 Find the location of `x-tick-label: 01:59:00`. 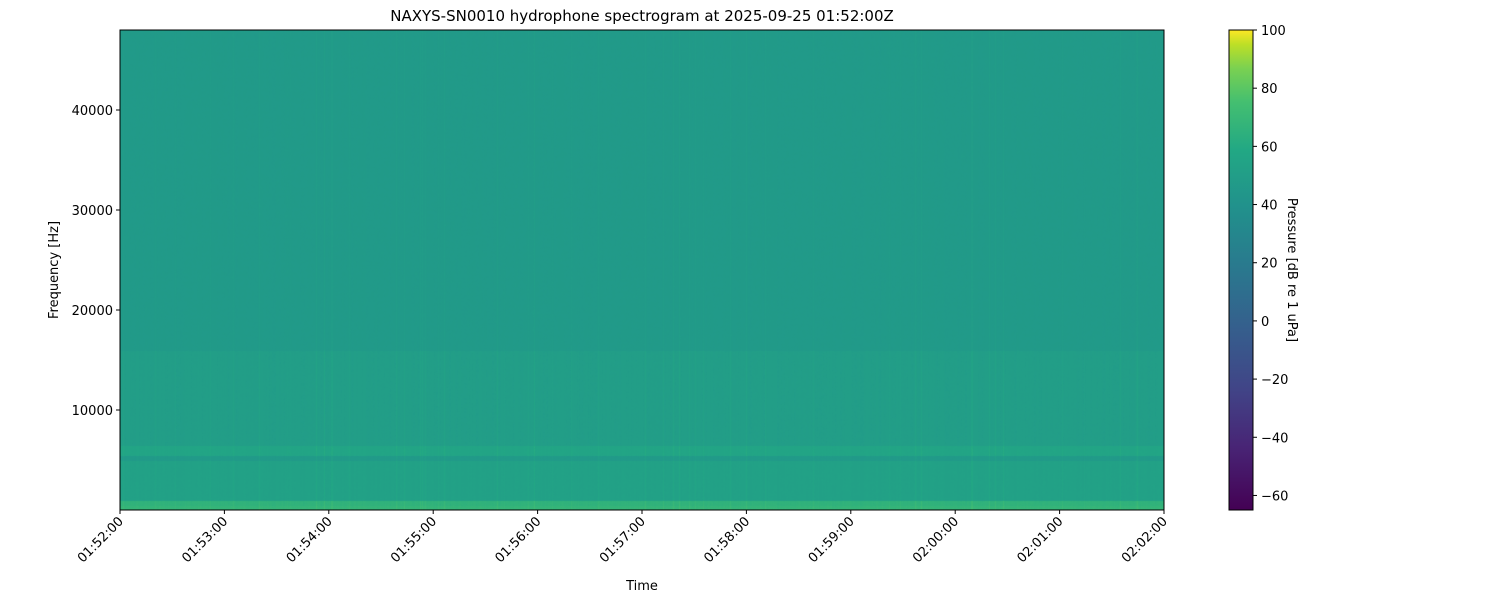

x-tick-label: 01:59:00 is located at coordinates (832, 540).